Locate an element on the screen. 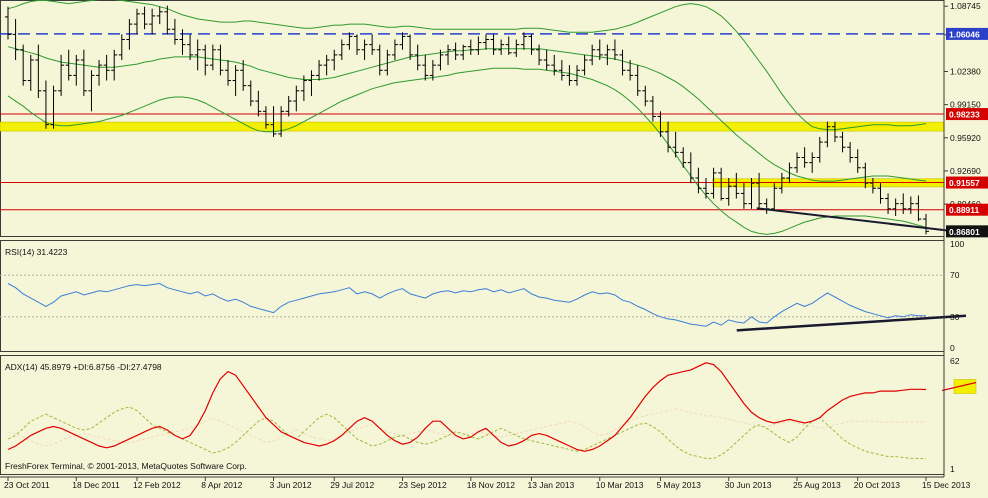 The width and height of the screenshot is (988, 498). price-label-0.98233: 0.98233 is located at coordinates (967, 114).